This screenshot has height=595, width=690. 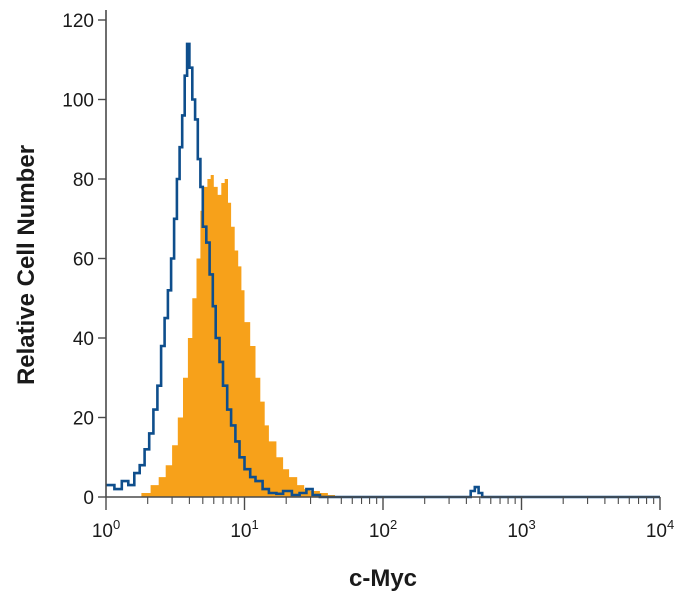 What do you see at coordinates (83, 180) in the screenshot?
I see `y-tick-label: 80` at bounding box center [83, 180].